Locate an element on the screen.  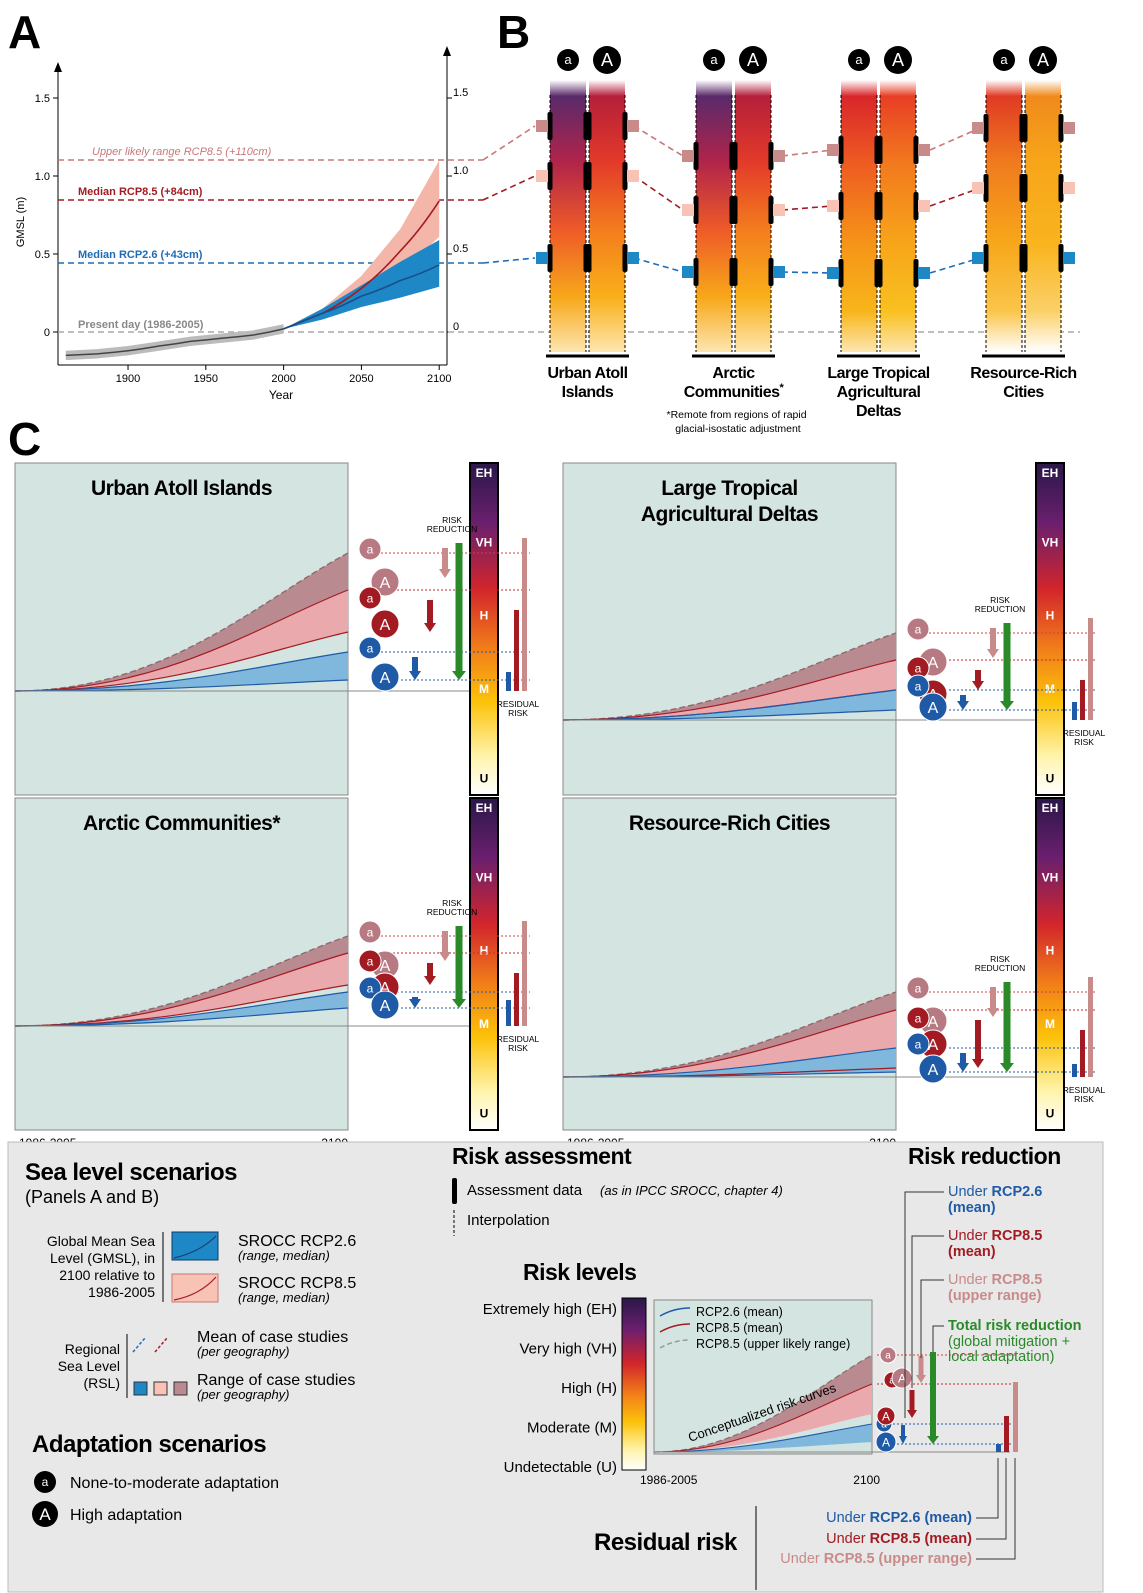
rr-arrow-rcp85 is located at coordinates (978, 1040).